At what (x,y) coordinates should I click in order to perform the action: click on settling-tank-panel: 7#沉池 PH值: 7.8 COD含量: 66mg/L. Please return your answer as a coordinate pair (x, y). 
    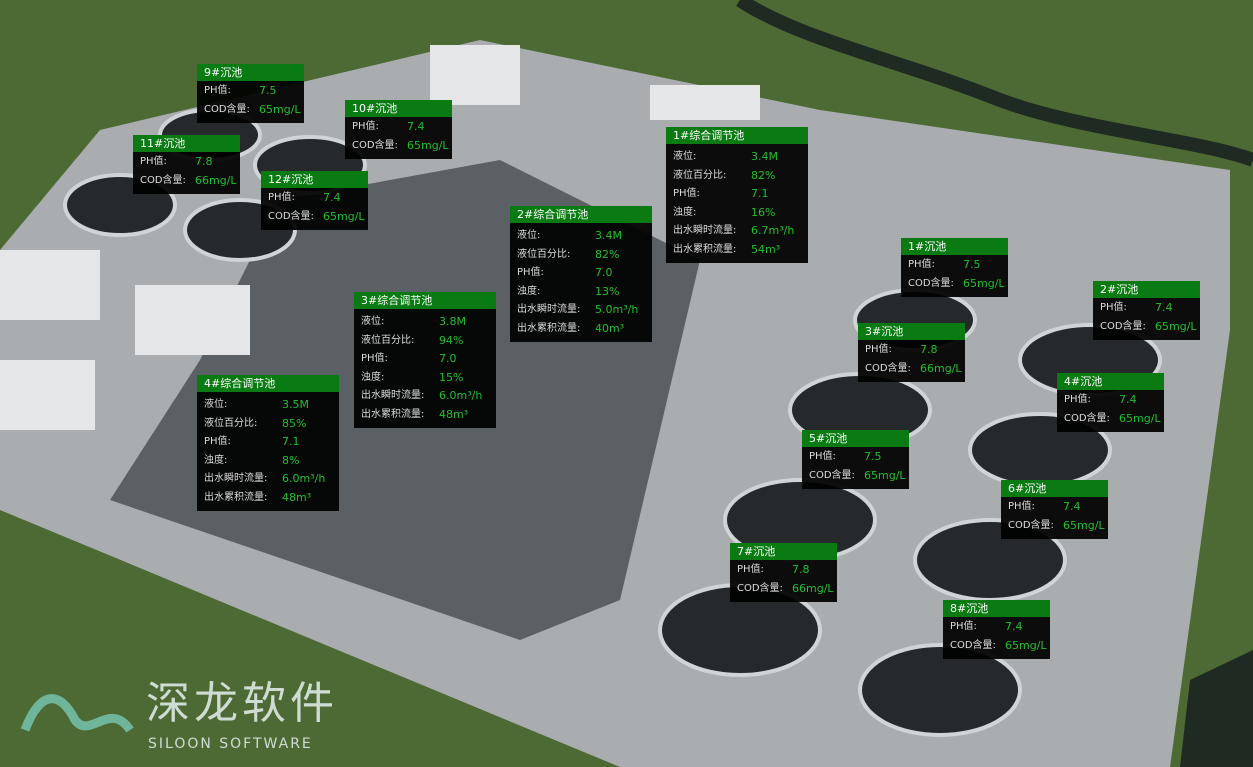
    Looking at the image, I should click on (783, 572).